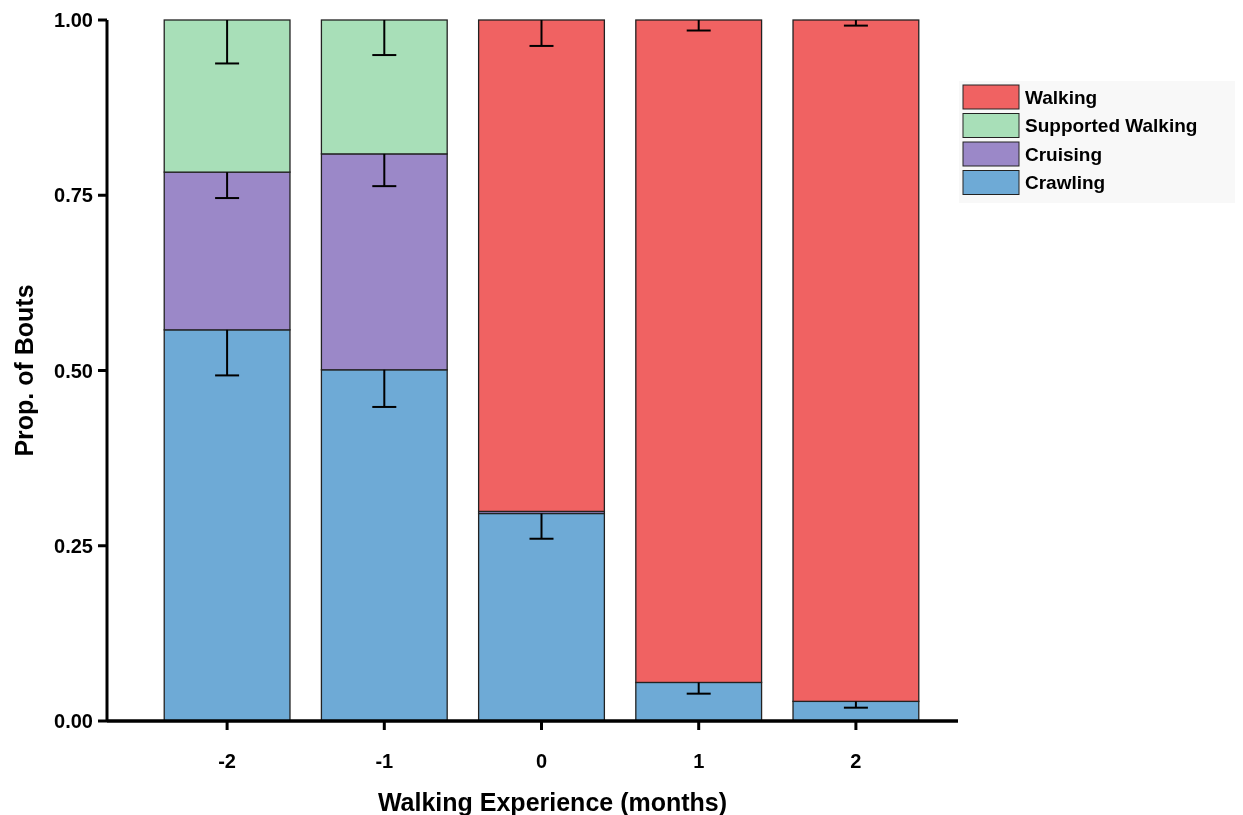  Describe the element at coordinates (1064, 154) in the screenshot. I see `legend-label: Cruising` at that location.